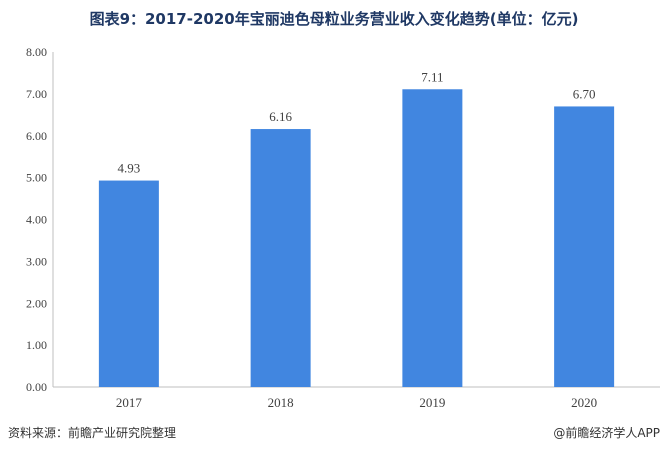 This screenshot has width=668, height=453. I want to click on brand-credit: @前瞻经济学人APP, so click(606, 433).